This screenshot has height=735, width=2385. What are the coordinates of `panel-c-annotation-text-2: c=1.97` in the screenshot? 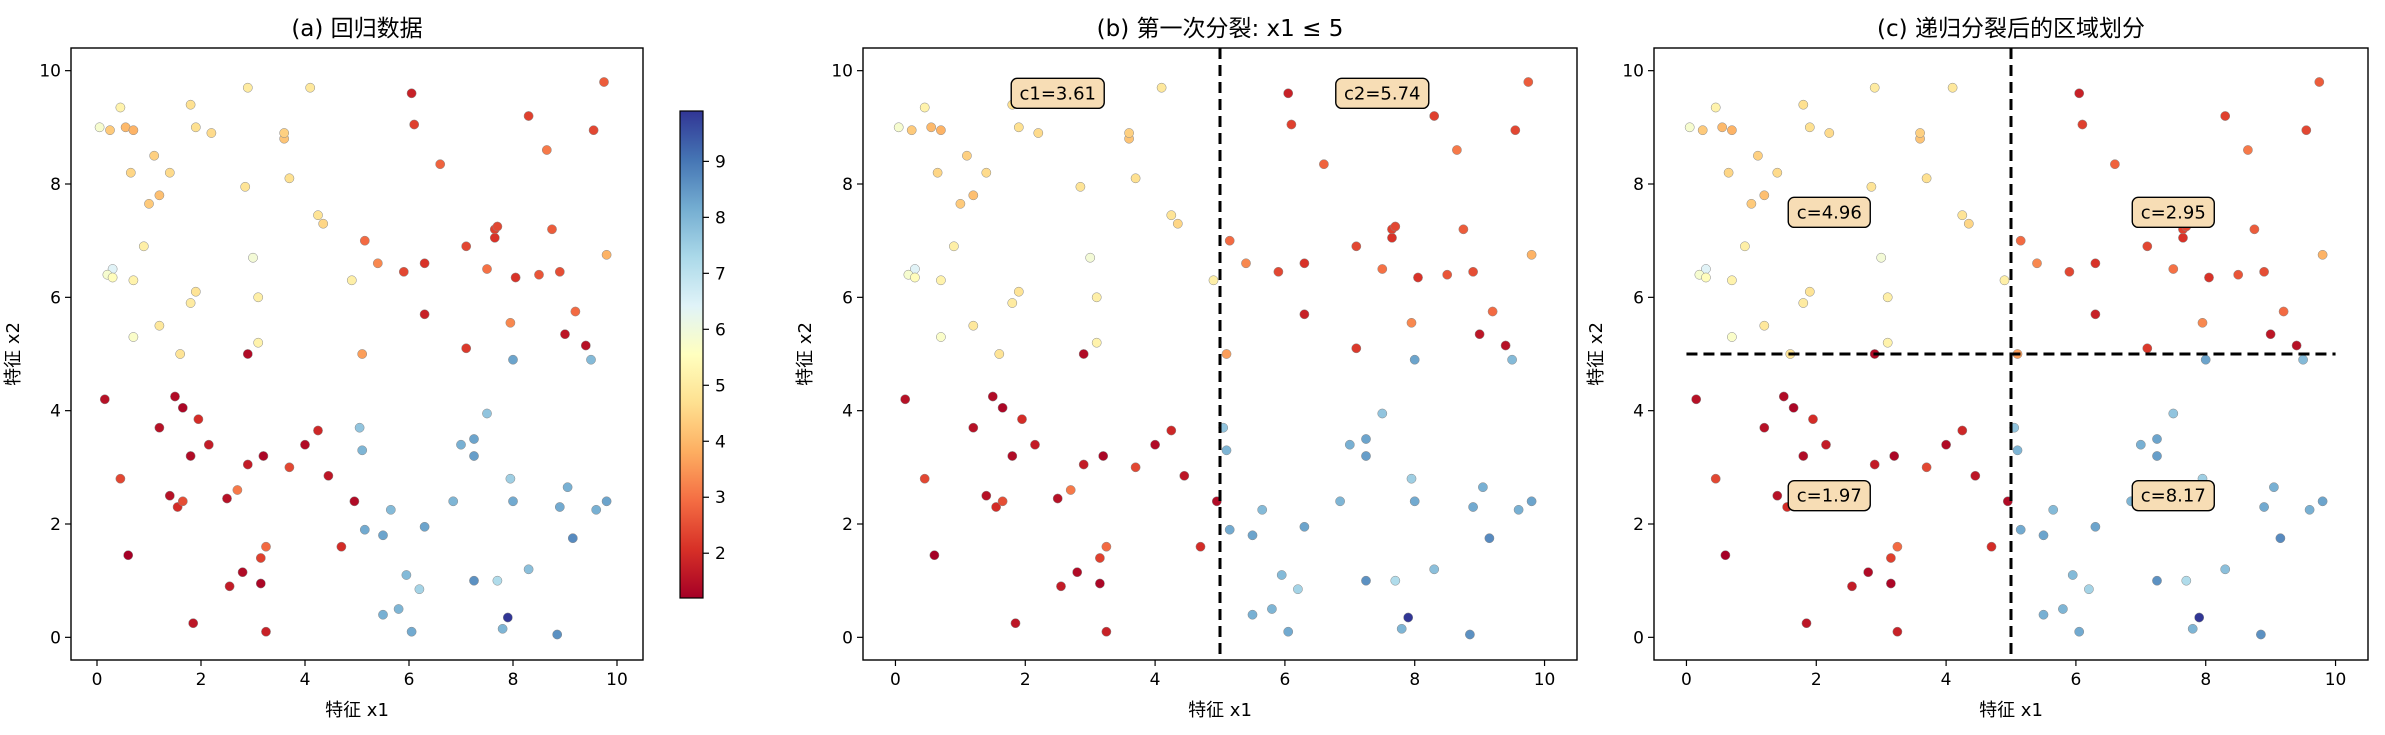 It's located at (1829, 496).